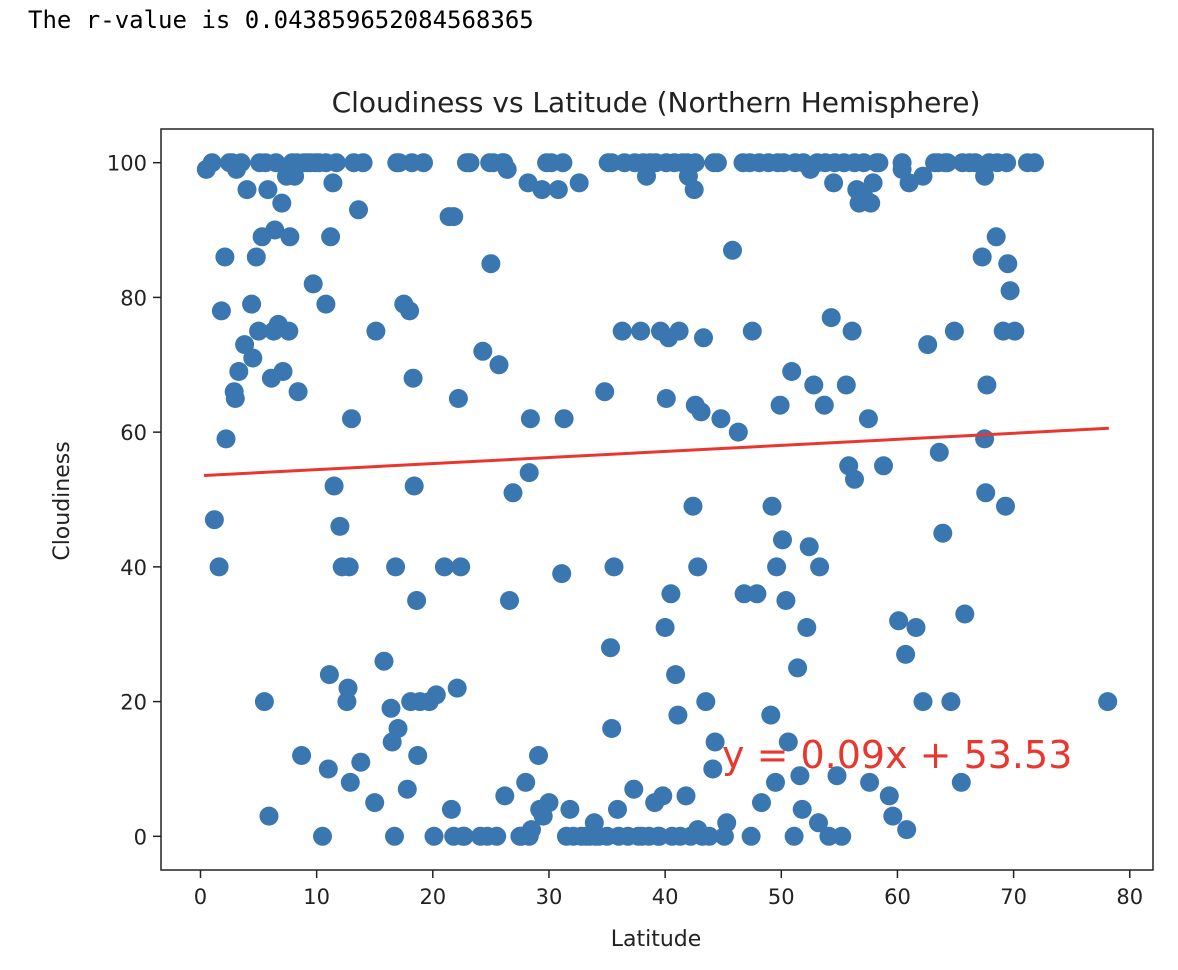  What do you see at coordinates (781, 897) in the screenshot?
I see `x-tick-label: 50` at bounding box center [781, 897].